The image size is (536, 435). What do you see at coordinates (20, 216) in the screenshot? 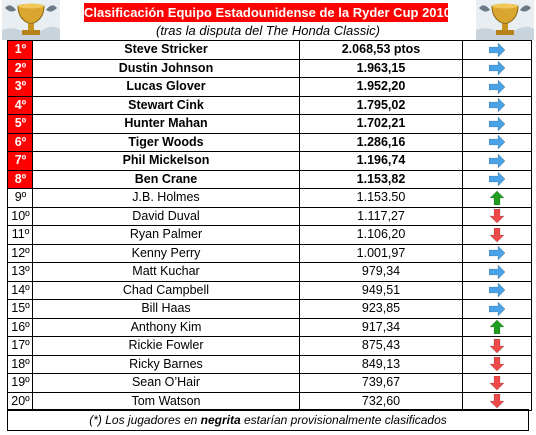
I see `position-cell: 10º` at bounding box center [20, 216].